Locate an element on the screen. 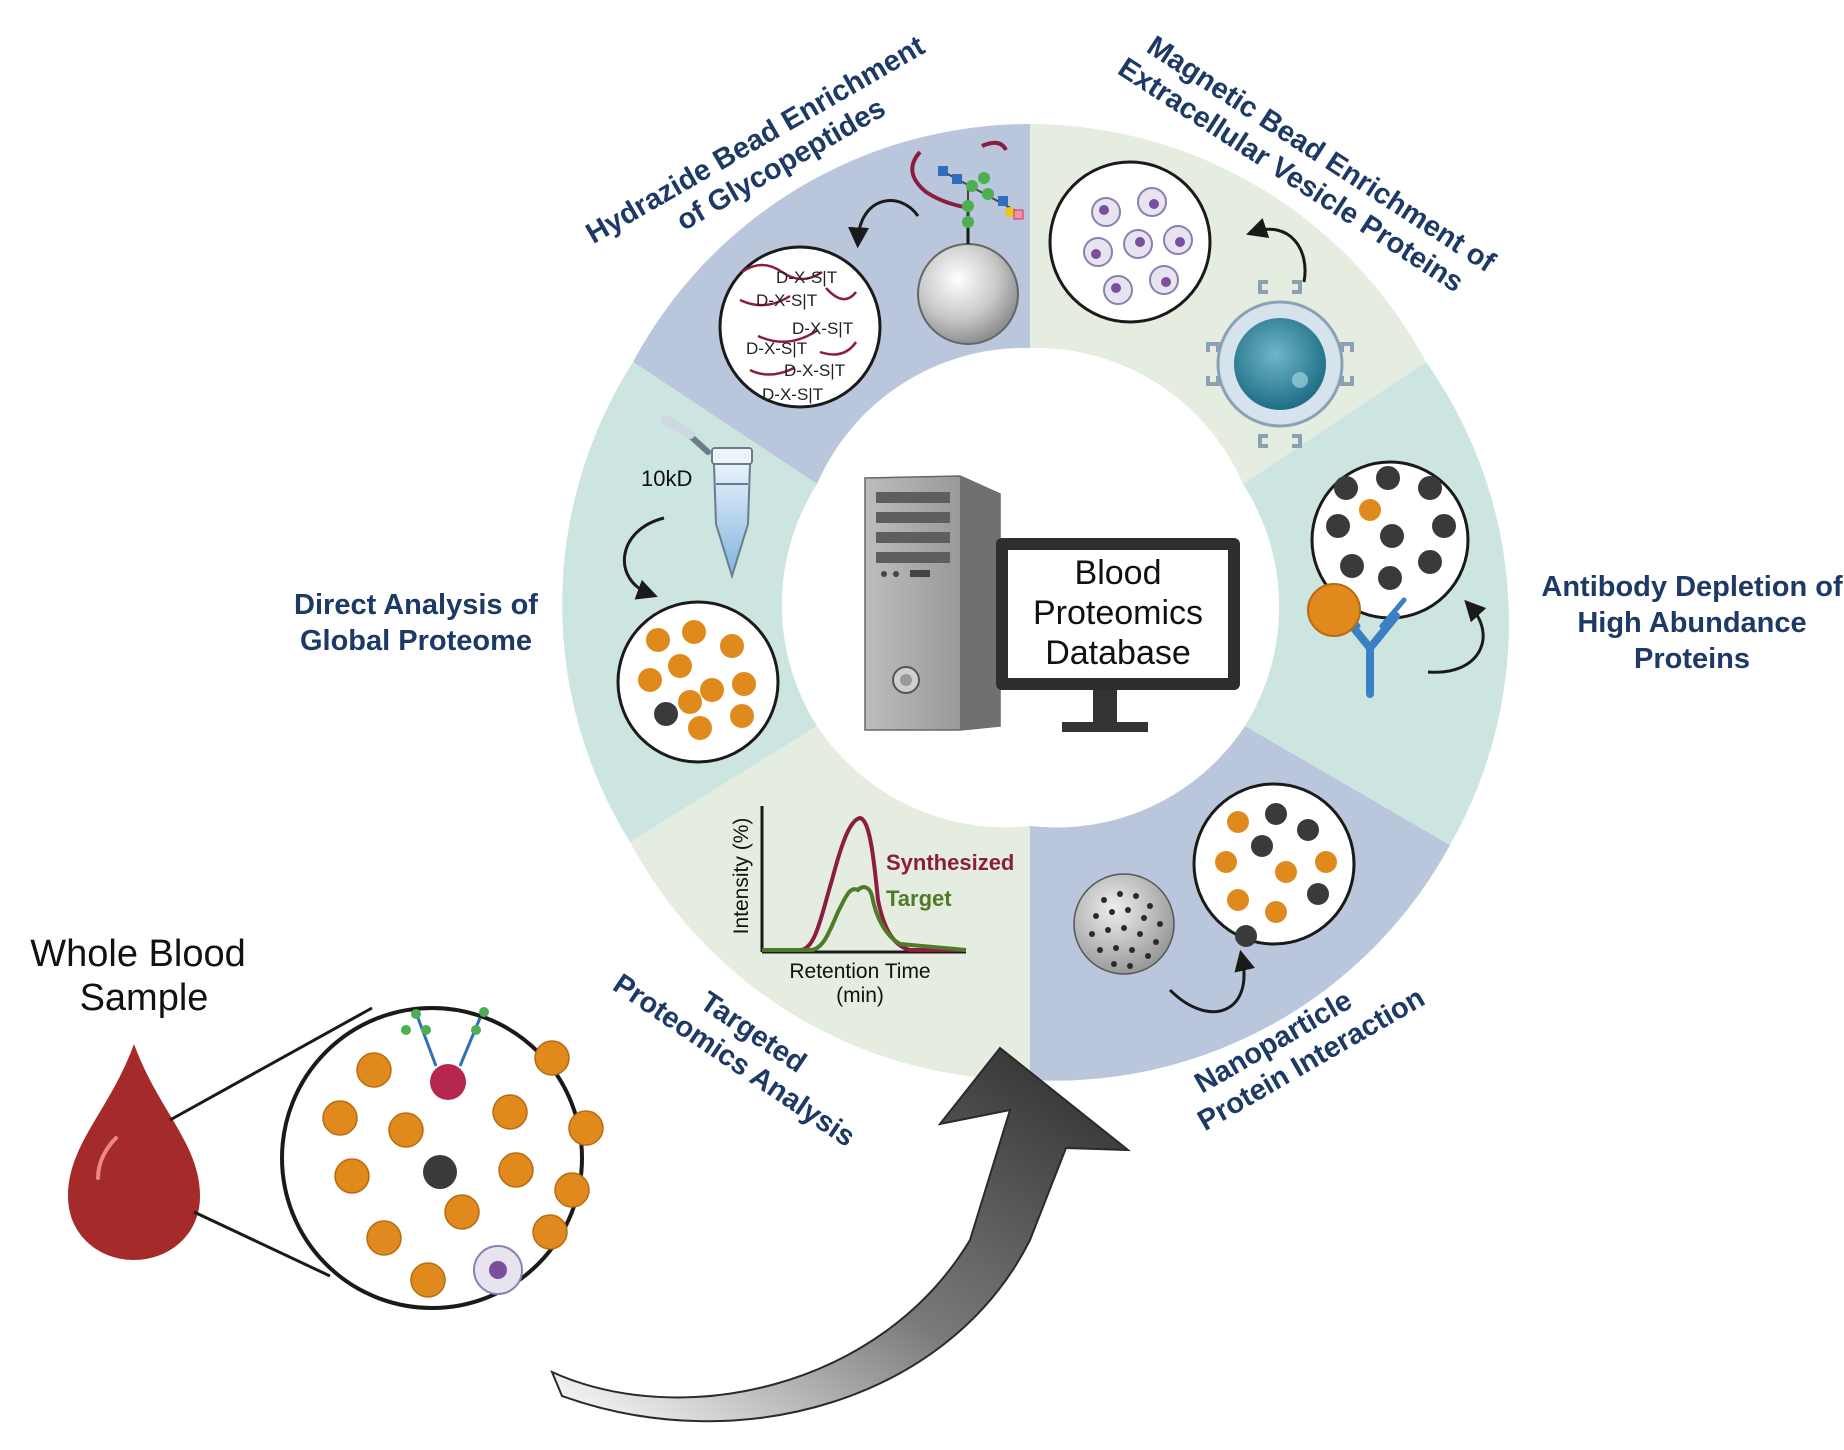  center-line-1: Blood is located at coordinates (1118, 573).